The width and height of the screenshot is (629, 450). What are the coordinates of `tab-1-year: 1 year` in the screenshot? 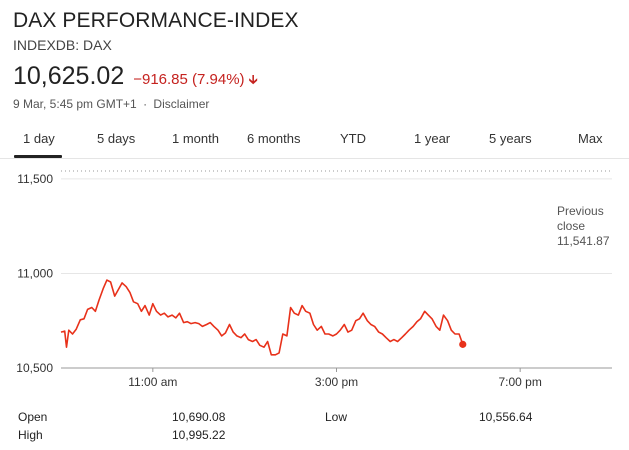 It's located at (432, 138).